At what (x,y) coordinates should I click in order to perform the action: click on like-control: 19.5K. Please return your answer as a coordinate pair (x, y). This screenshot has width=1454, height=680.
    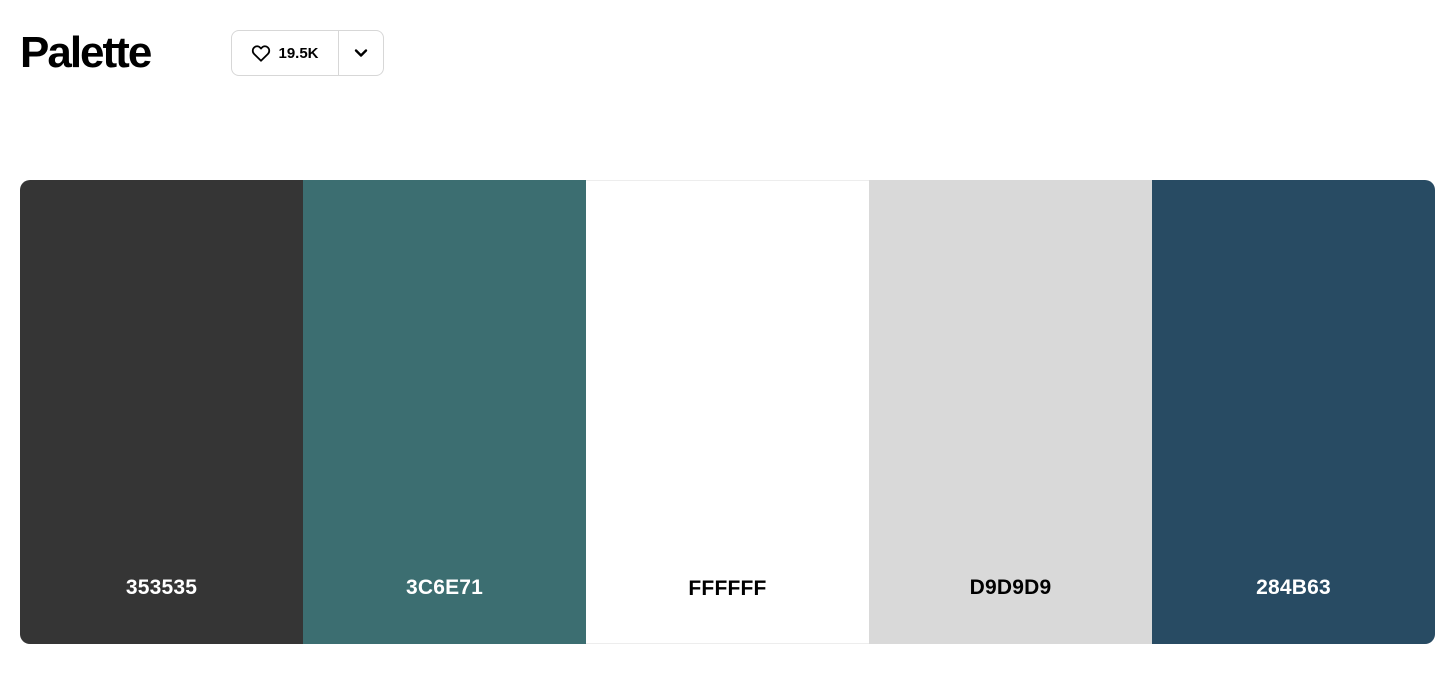
    Looking at the image, I should click on (307, 53).